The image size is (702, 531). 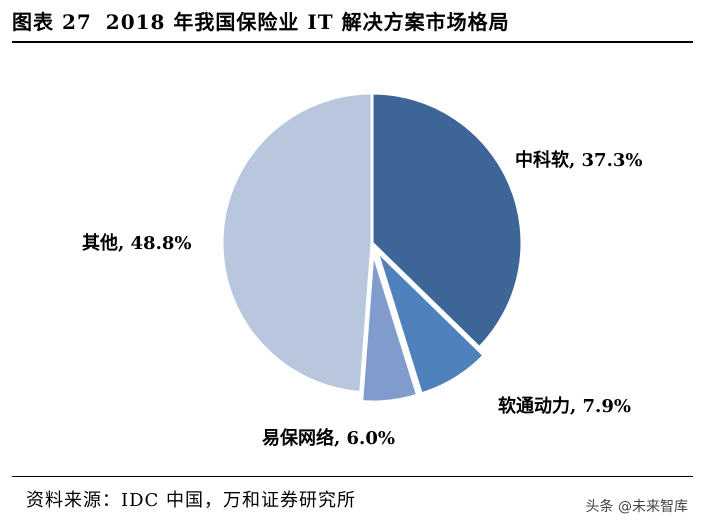 I want to click on source-note: 资料来源：IDC 中国，万和证券研究所, so click(x=191, y=500).